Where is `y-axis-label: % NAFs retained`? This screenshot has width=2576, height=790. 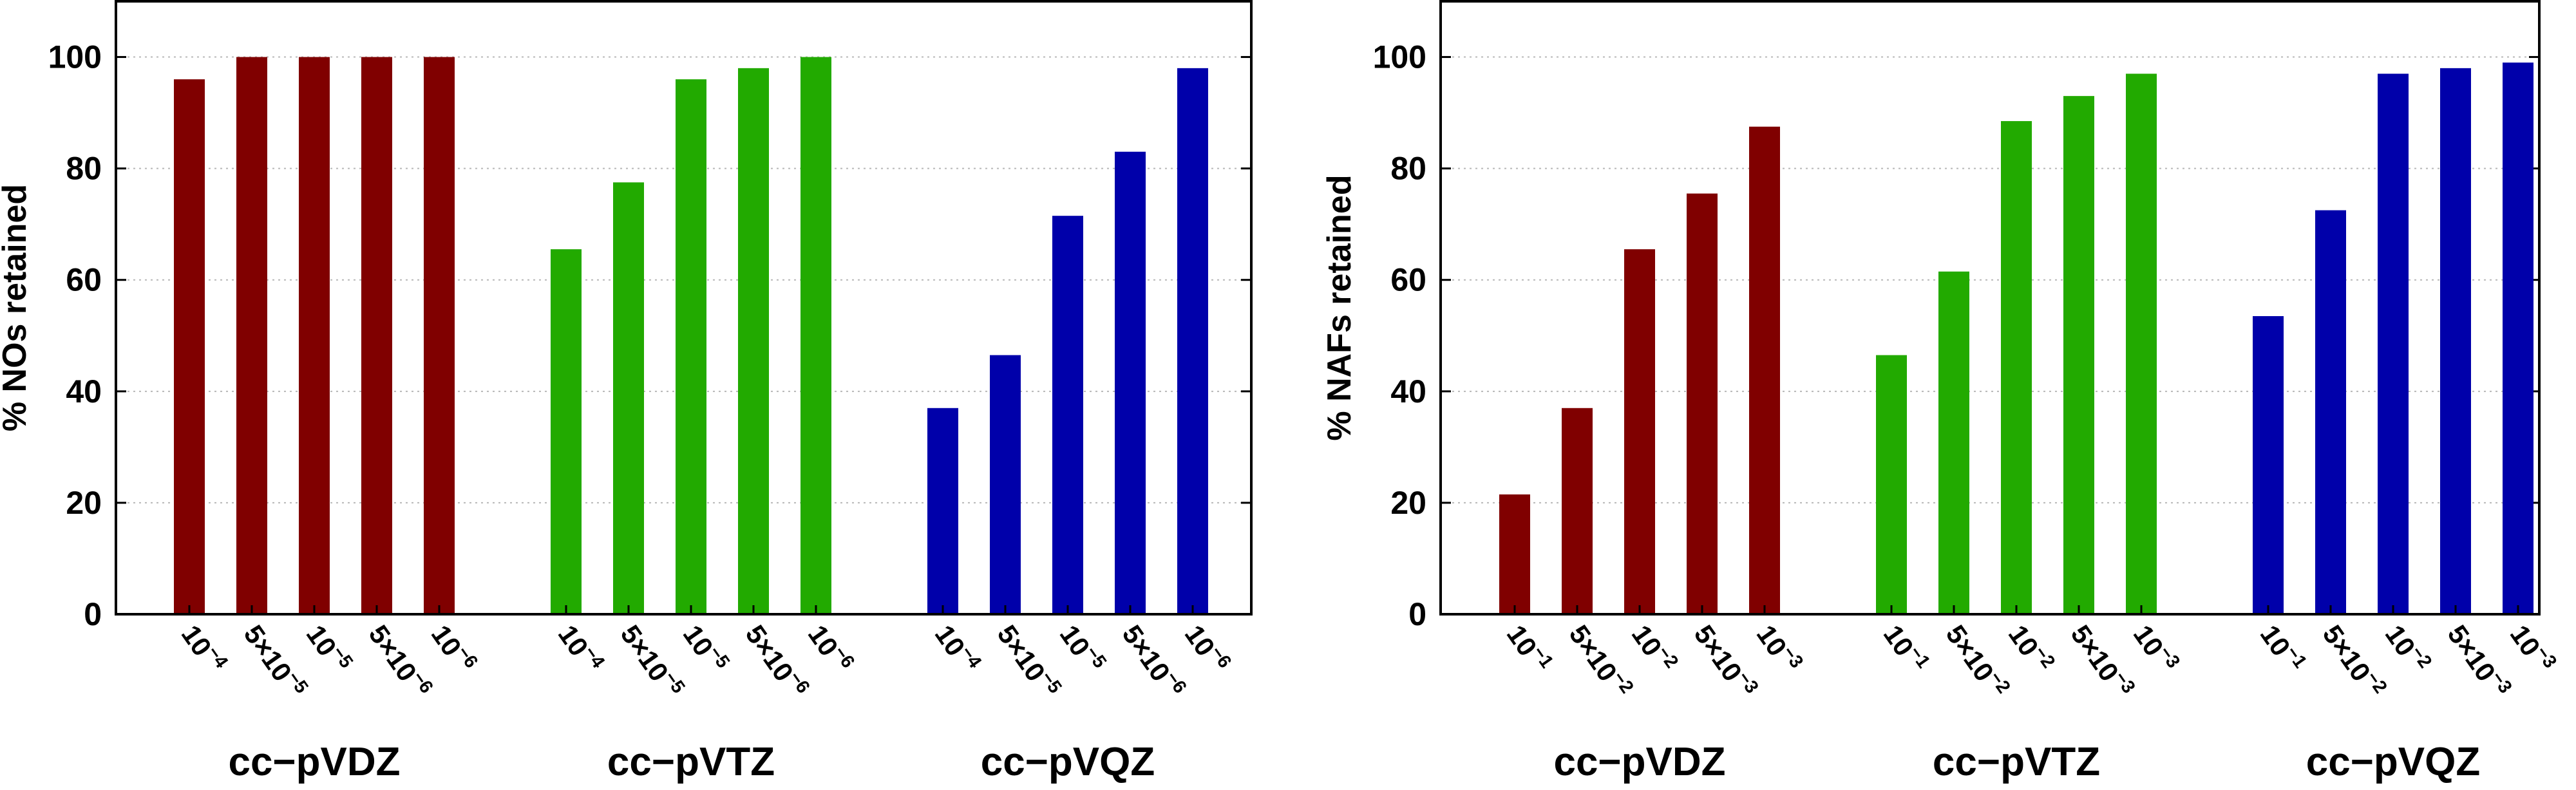
y-axis-label: % NAFs retained is located at coordinates (1339, 307).